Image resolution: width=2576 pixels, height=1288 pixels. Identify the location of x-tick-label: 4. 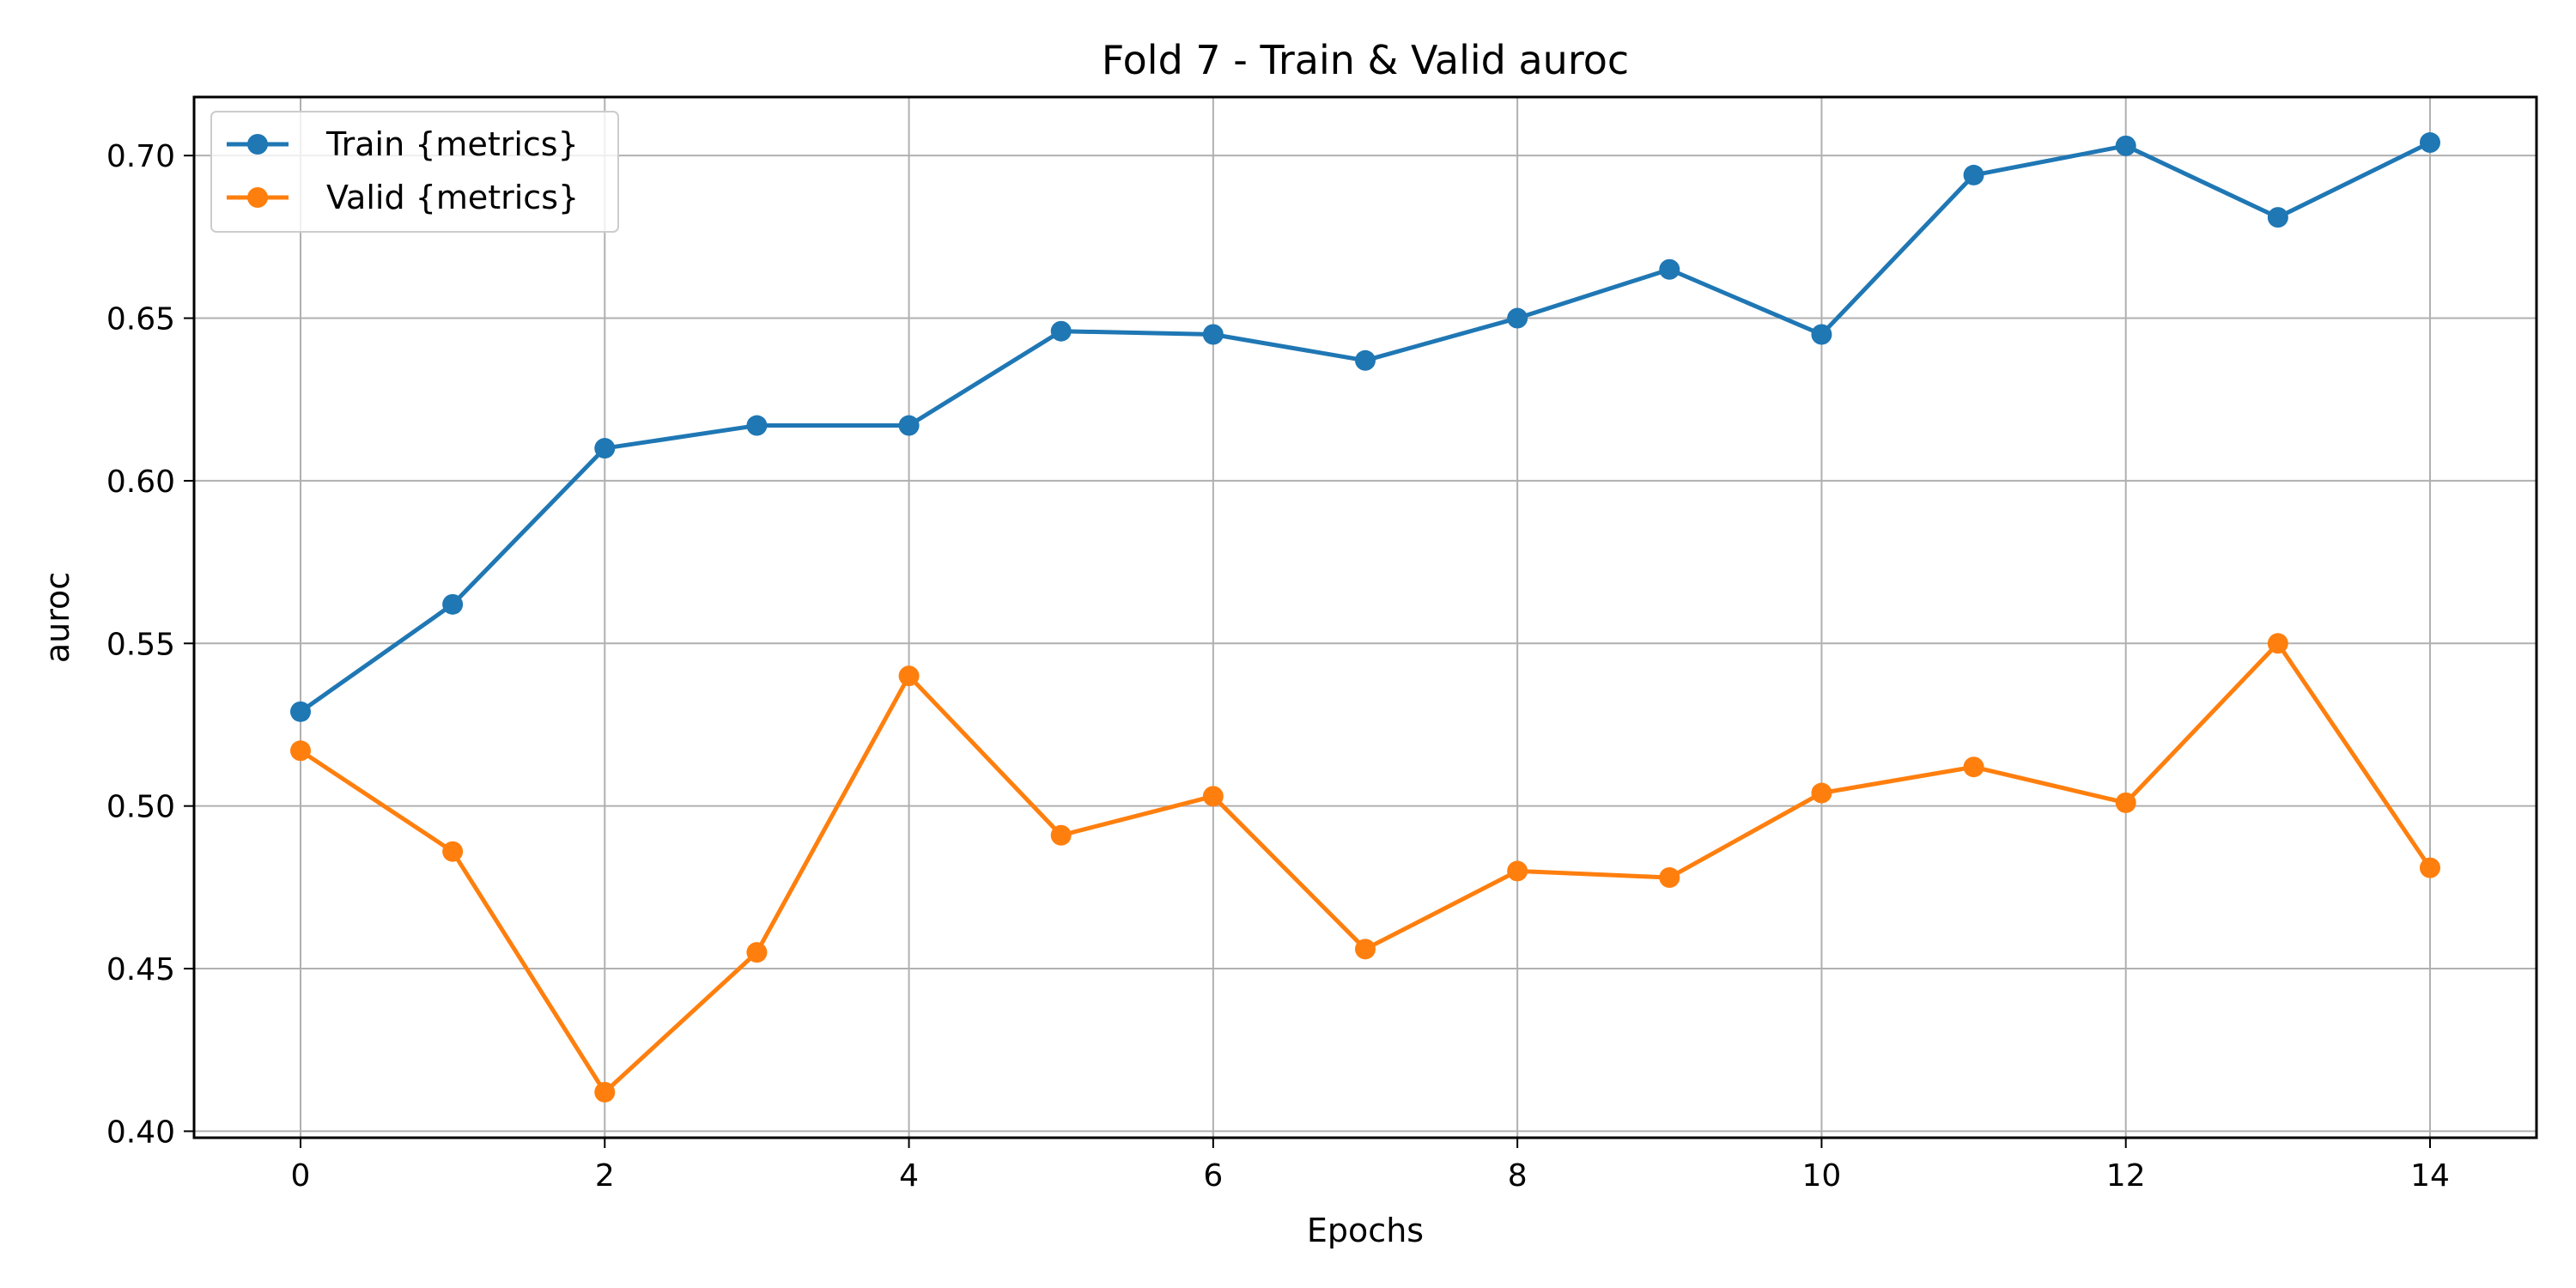
(909, 1176).